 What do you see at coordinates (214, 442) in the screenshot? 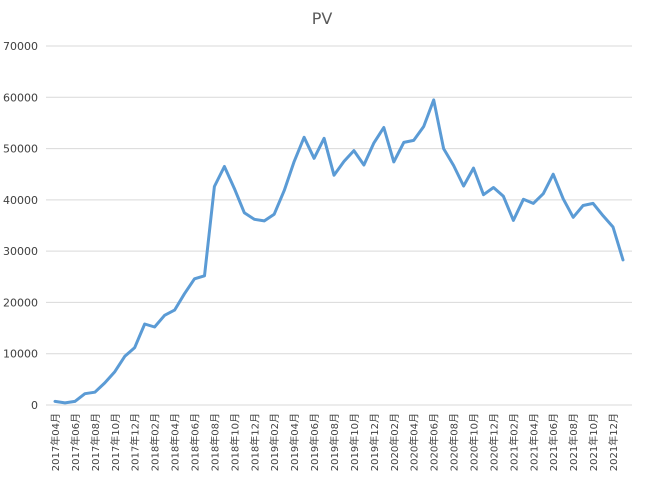
I see `x-tick-label: 2018年08月` at bounding box center [214, 442].